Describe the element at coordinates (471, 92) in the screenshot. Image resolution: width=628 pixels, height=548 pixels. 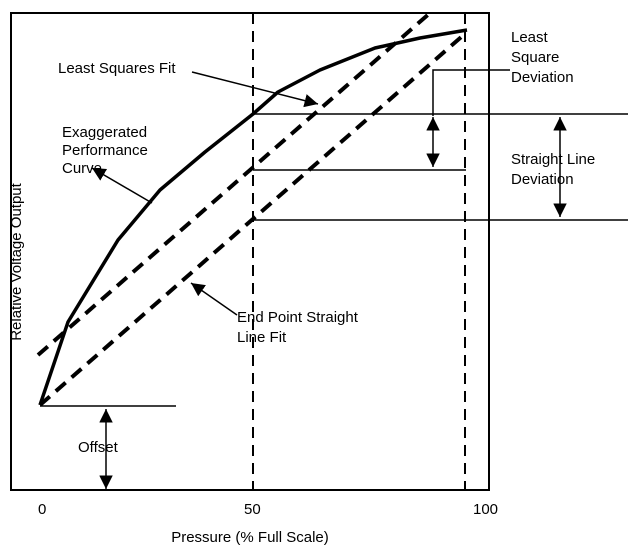
I see `least-square-deviation-leader` at that location.